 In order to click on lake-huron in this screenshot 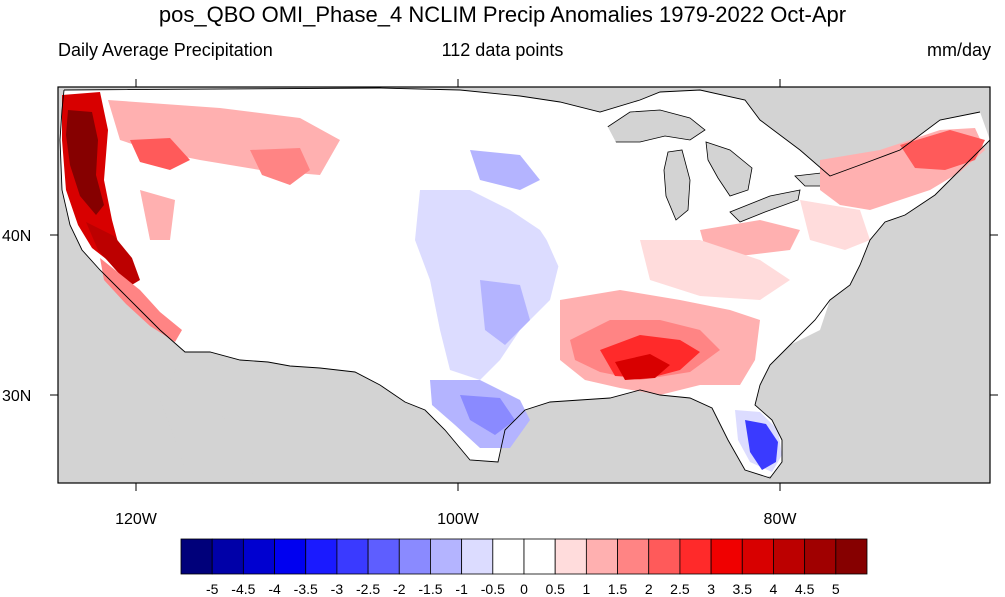, I will do `click(729, 169)`.